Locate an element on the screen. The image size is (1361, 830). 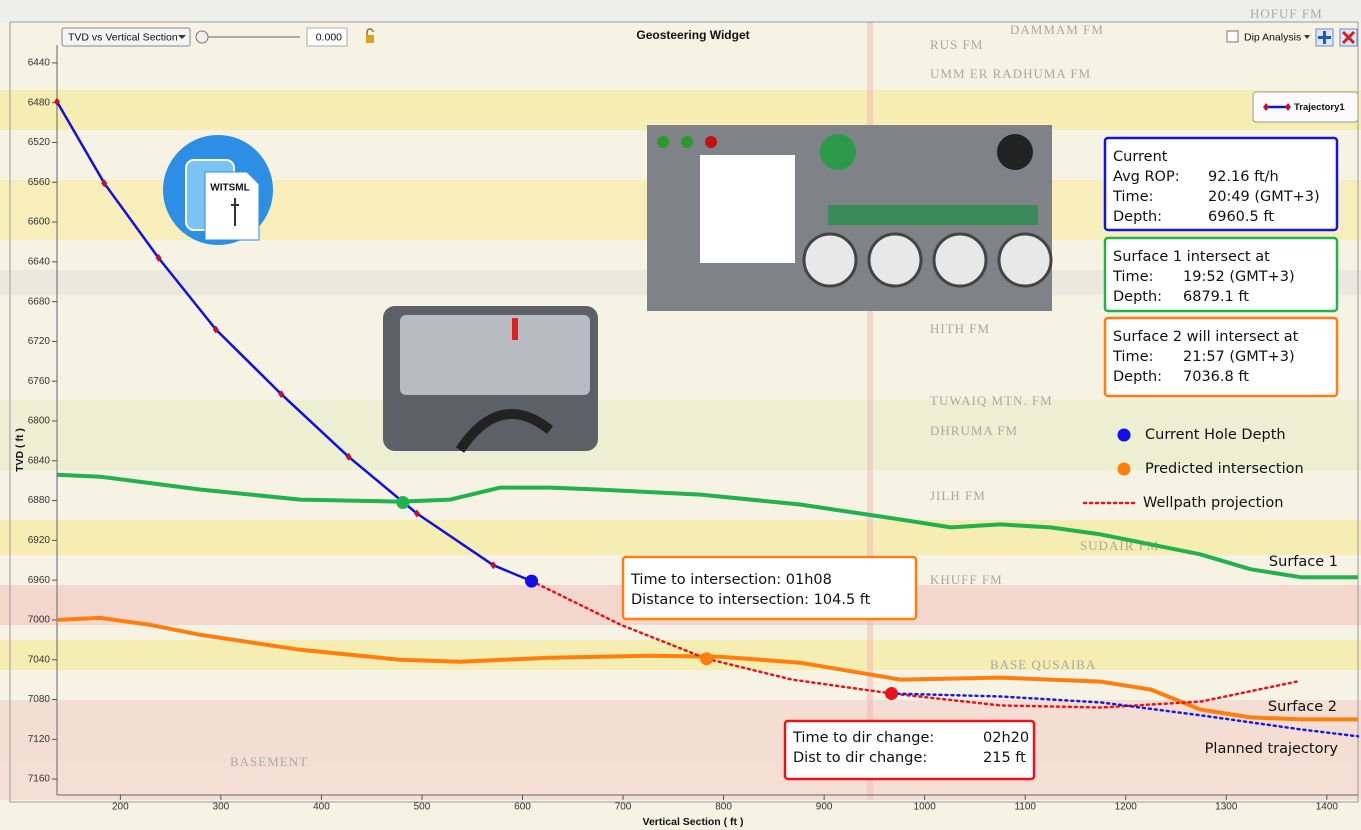
info-text: 92.16 ft/h is located at coordinates (1243, 177).